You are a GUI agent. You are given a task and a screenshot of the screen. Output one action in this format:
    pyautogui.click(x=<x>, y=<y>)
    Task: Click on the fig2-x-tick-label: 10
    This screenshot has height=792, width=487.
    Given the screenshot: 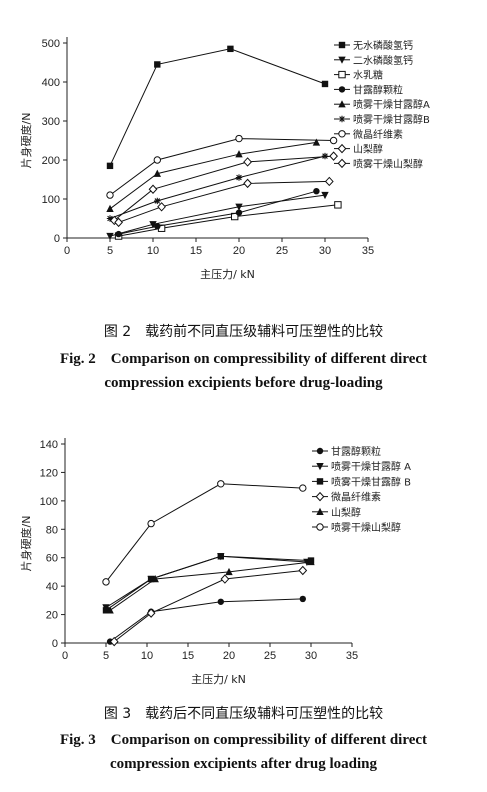 What is the action you would take?
    pyautogui.click(x=153, y=251)
    